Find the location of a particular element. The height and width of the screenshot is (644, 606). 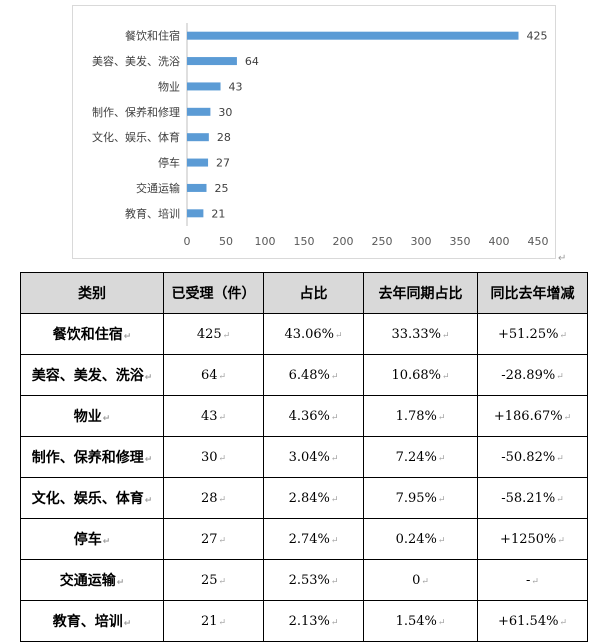

table-row: 教育、培训↵ 21↵ 2.13%↵ 1.54%↵ +61.54%↵ is located at coordinates (304, 621).